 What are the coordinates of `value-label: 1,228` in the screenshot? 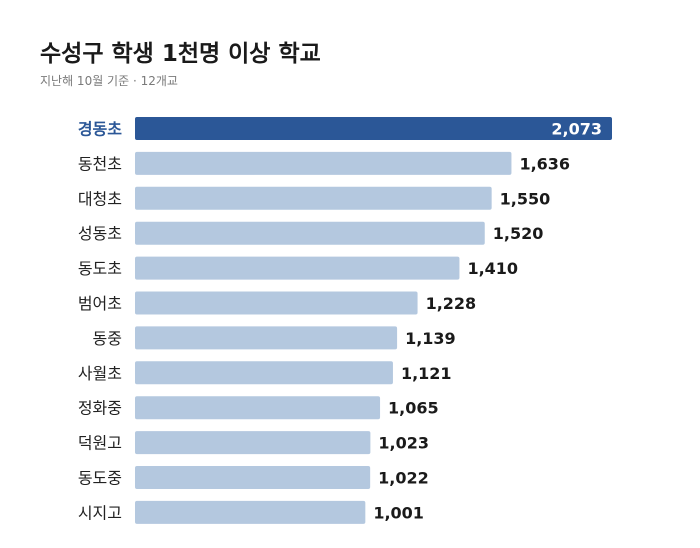 It's located at (451, 303).